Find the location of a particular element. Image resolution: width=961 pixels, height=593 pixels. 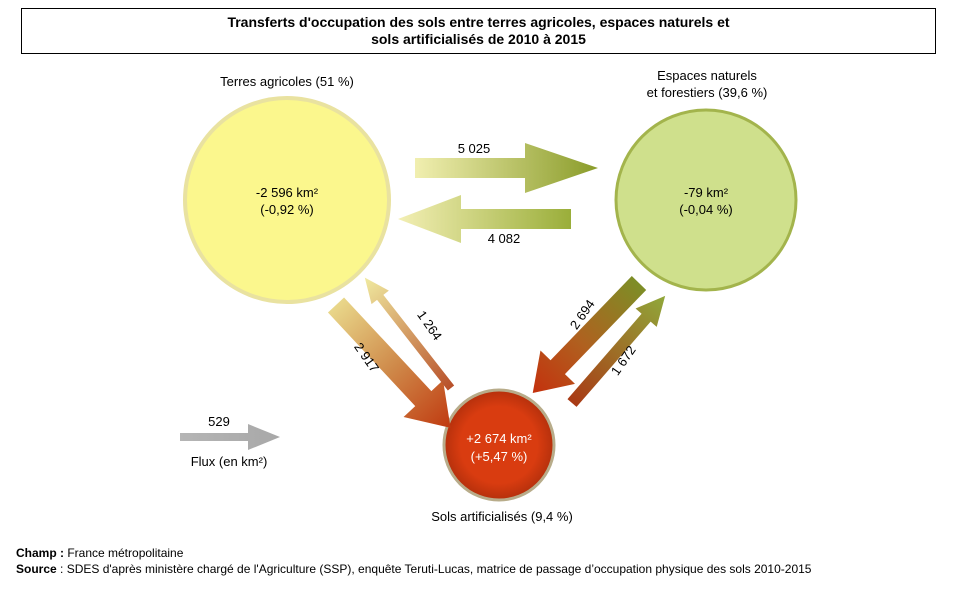

artificial-pct: (+5,47 %) is located at coordinates (499, 456).